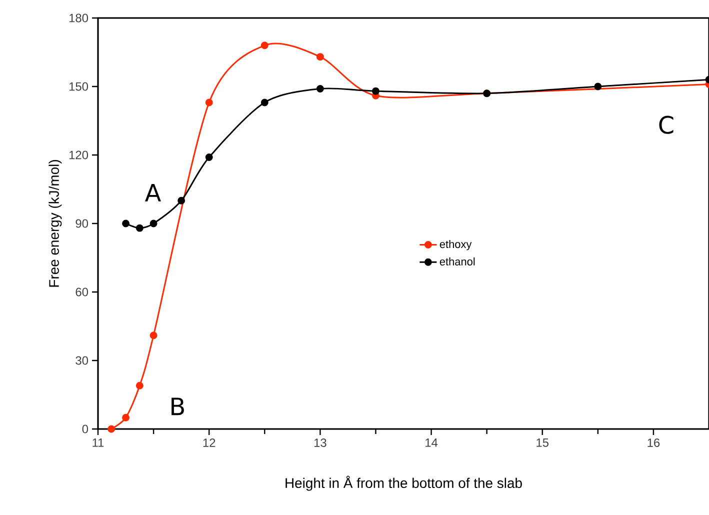  I want to click on legend-label: ethoxy, so click(456, 245).